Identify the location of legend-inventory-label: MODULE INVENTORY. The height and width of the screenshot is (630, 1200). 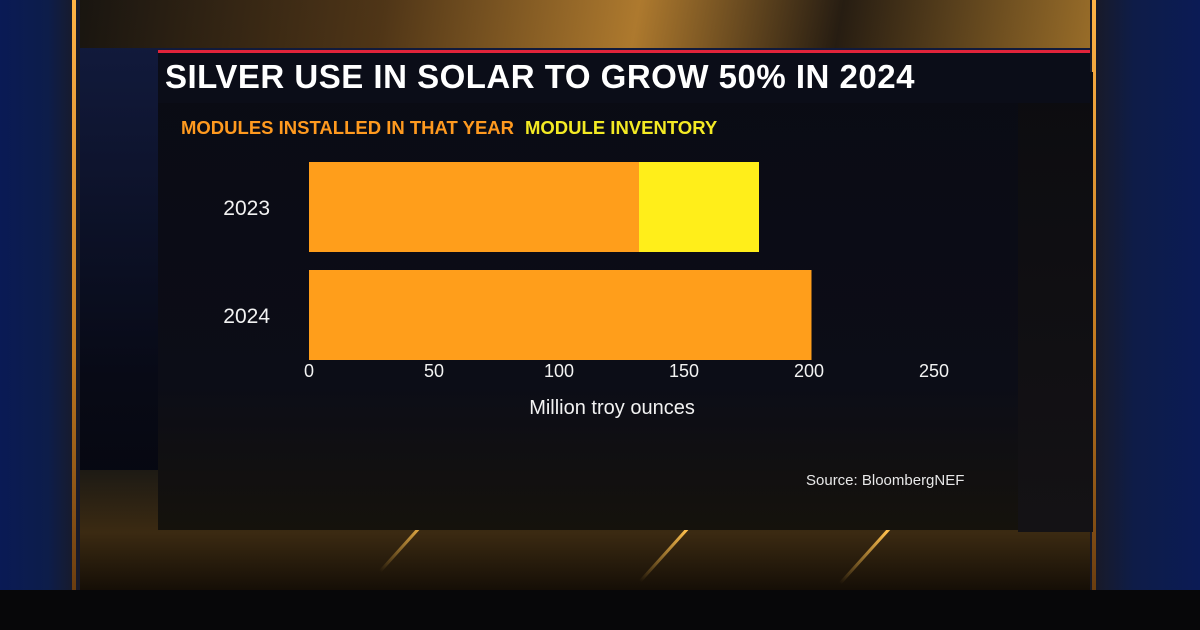
(621, 127).